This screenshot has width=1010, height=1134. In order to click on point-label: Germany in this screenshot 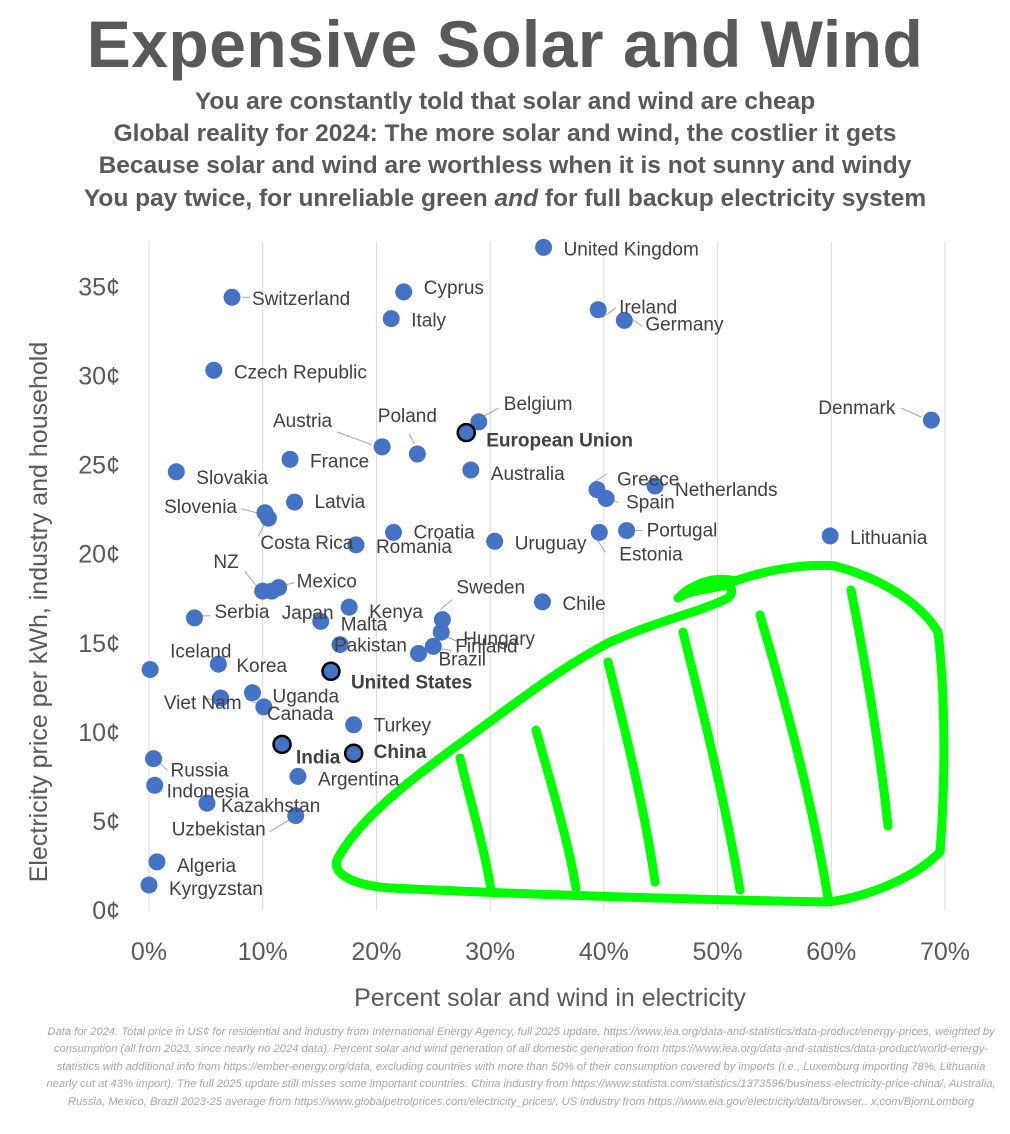, I will do `click(684, 324)`.